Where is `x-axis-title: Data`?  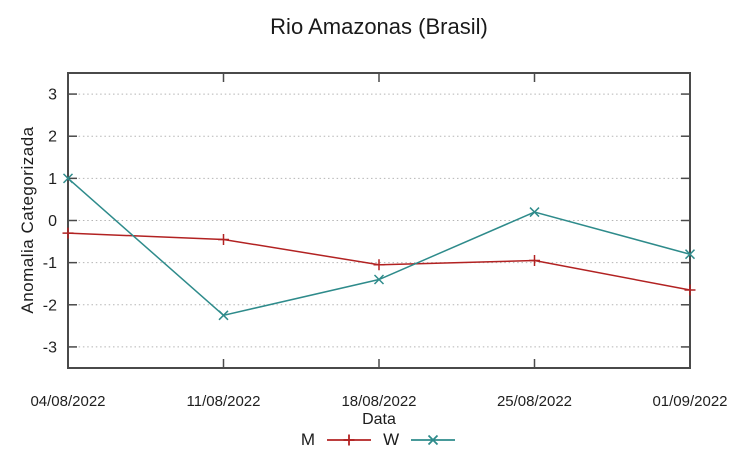 x-axis-title: Data is located at coordinates (379, 419).